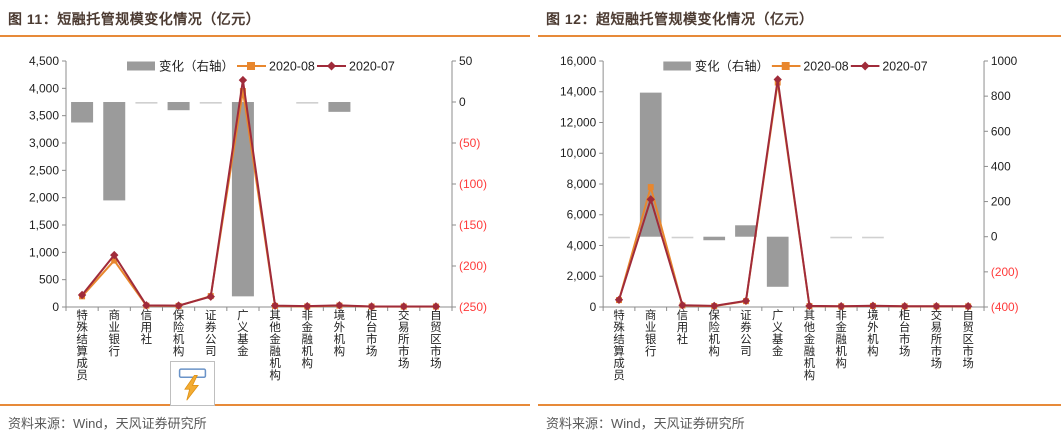  I want to click on svg-text: 3,000, so click(44, 143).